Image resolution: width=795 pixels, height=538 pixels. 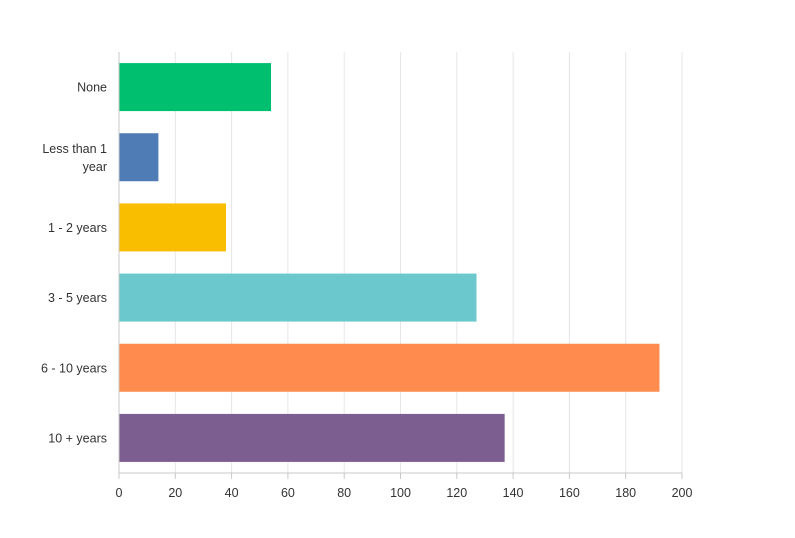 I want to click on category-label: Less than 1, so click(x=74, y=149).